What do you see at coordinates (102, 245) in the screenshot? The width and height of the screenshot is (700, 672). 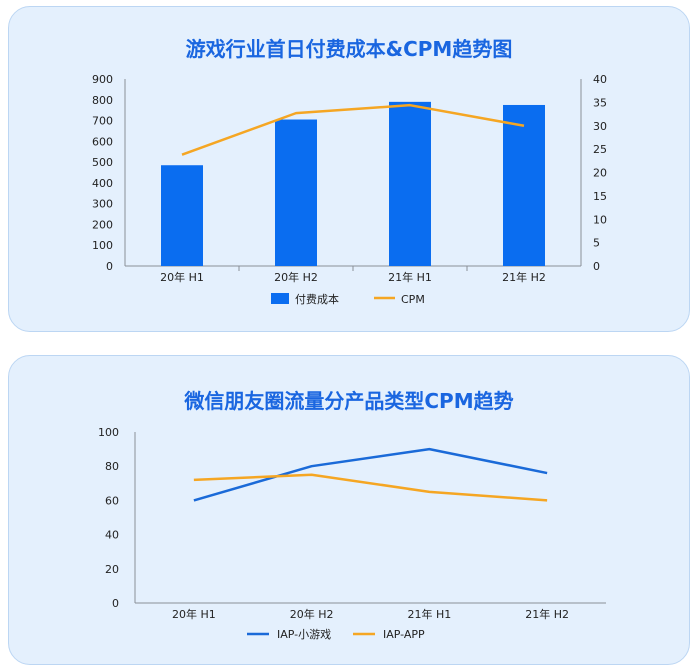 I see `left-y-tick-label: 100` at bounding box center [102, 245].